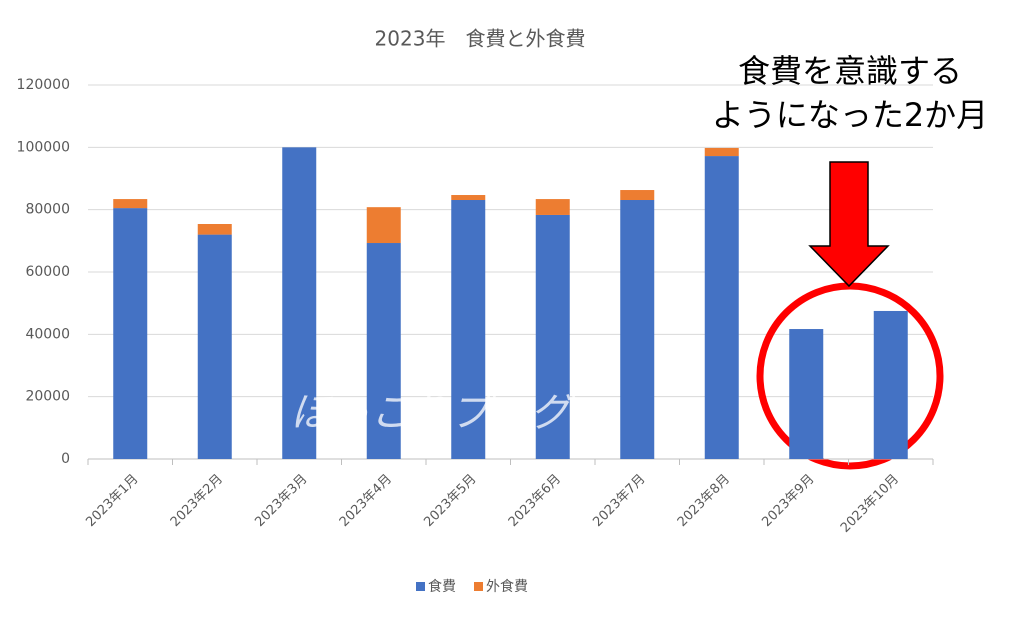  Describe the element at coordinates (704, 501) in the screenshot. I see `x-tick-label: 2023年8月` at that location.